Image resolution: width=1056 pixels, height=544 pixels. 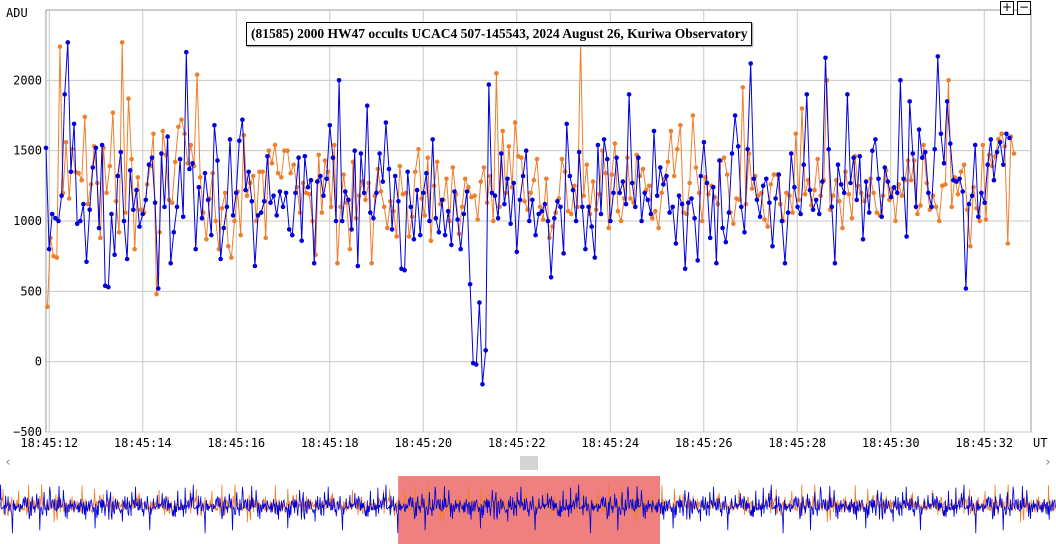 I want to click on y-tick-label: 1500, so click(x=27, y=151).